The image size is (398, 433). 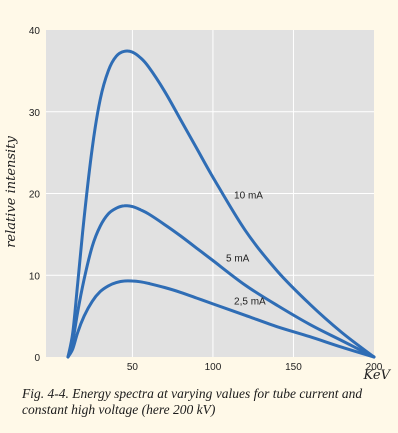 What do you see at coordinates (35, 113) in the screenshot?
I see `y-tick-label: 30` at bounding box center [35, 113].